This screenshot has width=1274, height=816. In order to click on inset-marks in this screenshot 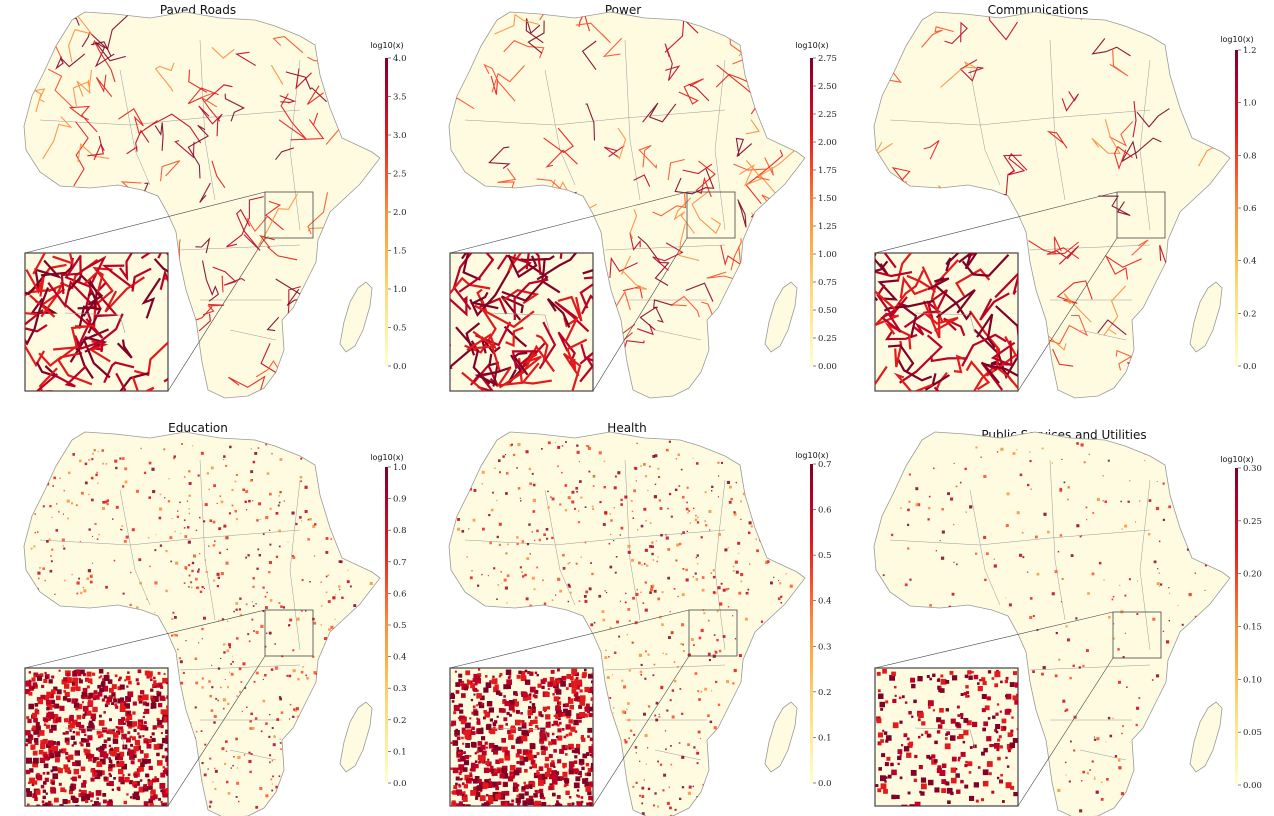, I will do `click(521, 322)`.